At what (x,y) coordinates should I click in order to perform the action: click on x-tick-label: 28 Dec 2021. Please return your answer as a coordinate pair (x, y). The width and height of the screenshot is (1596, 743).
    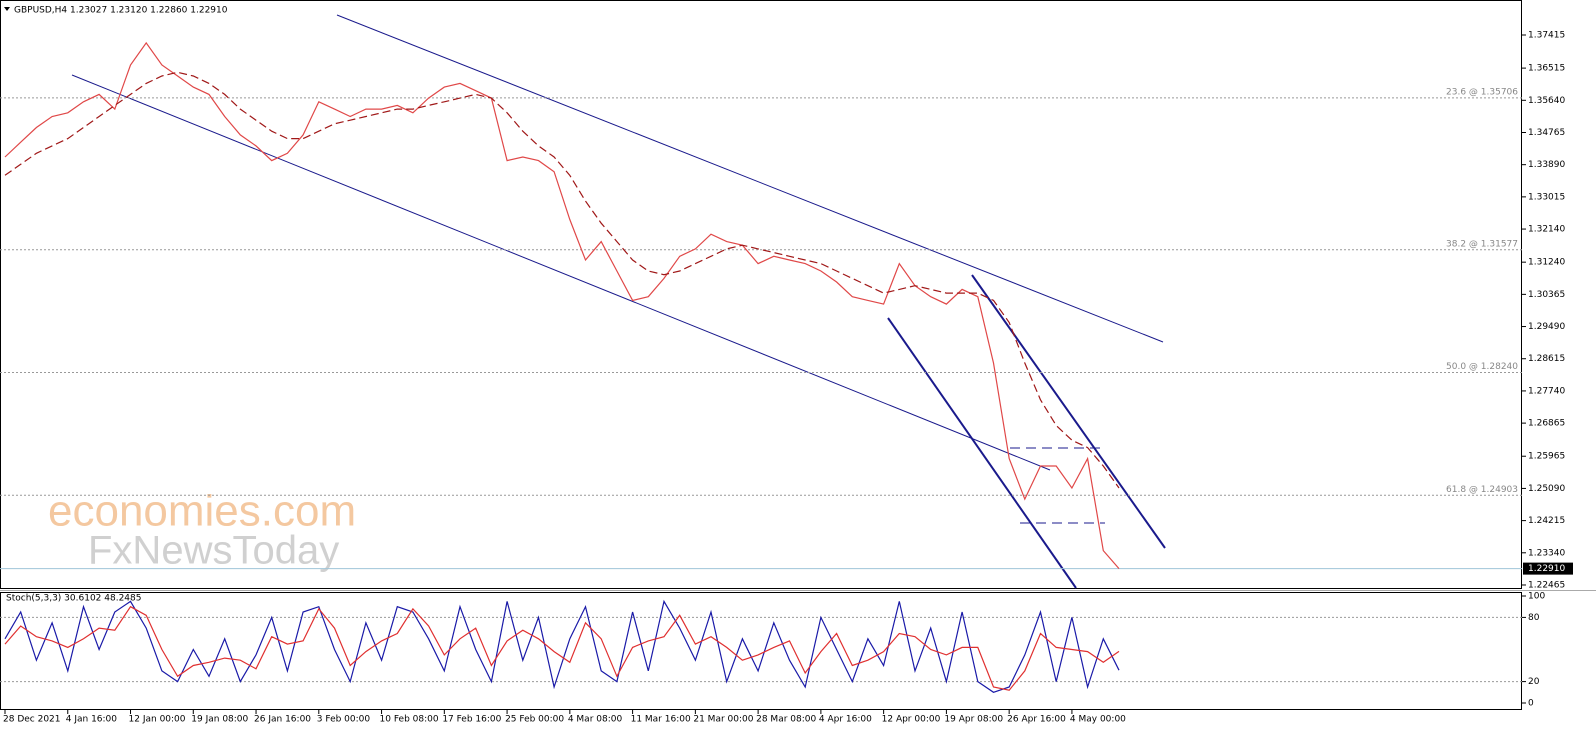
    Looking at the image, I should click on (32, 720).